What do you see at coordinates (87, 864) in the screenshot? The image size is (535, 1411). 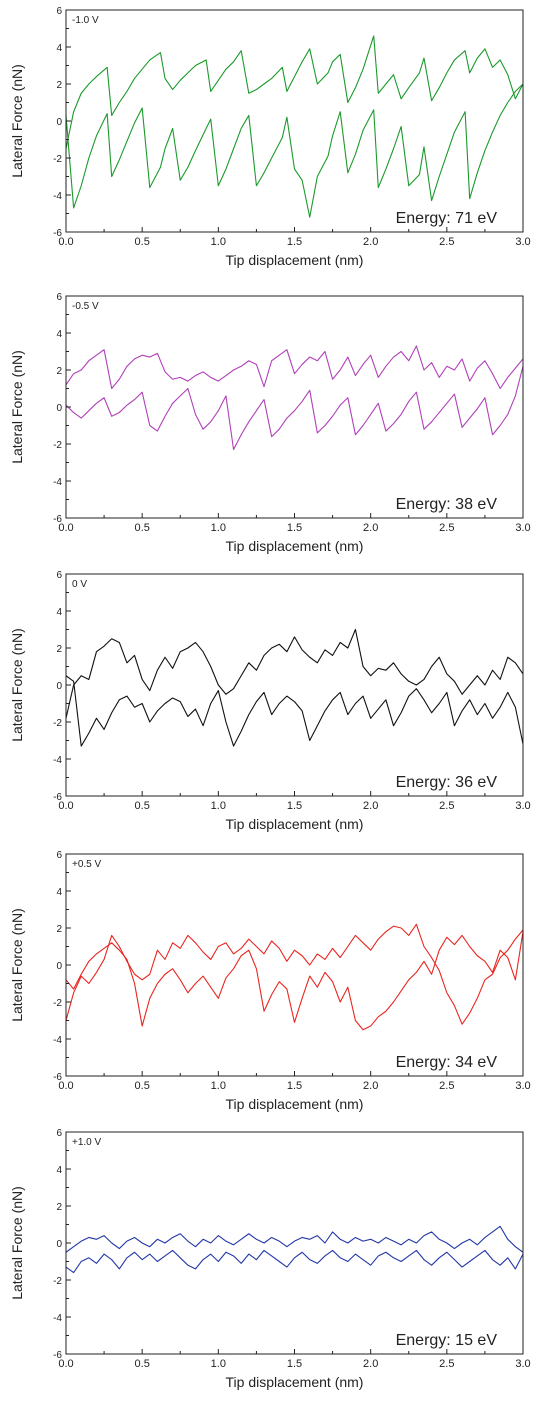 I see `voltage-annotation: +0.5 V` at bounding box center [87, 864].